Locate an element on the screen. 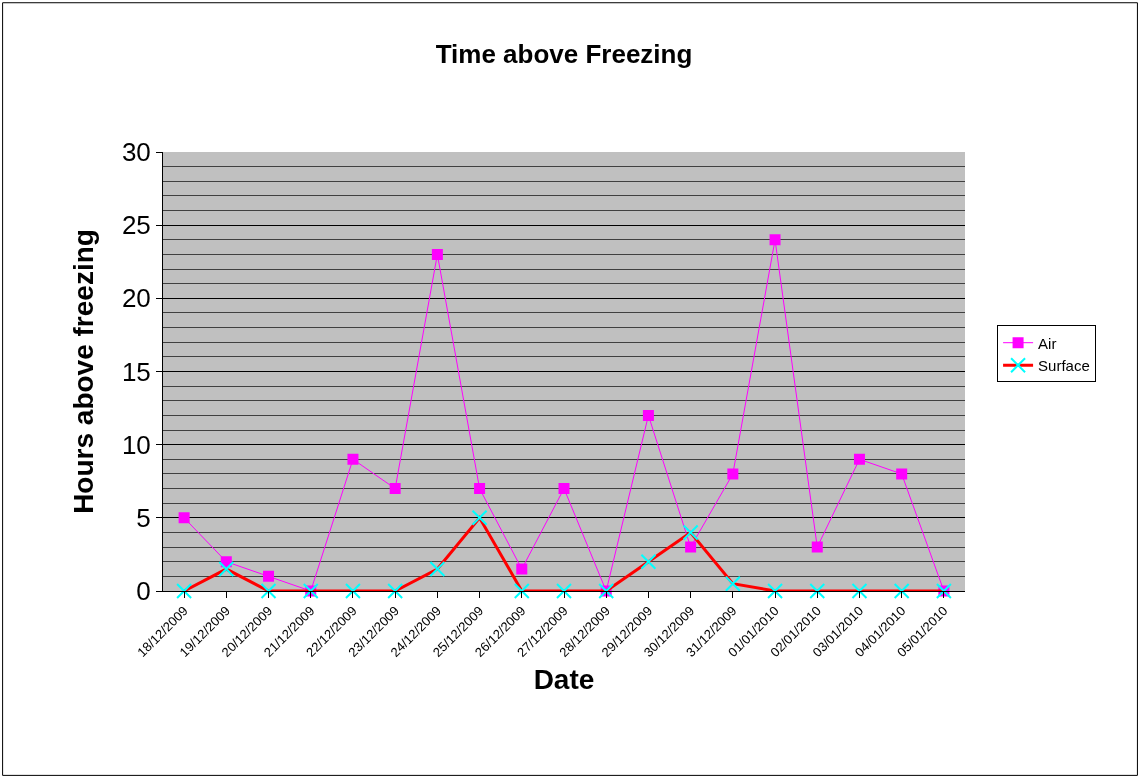  y-tick-label: 25 is located at coordinates (136, 225).